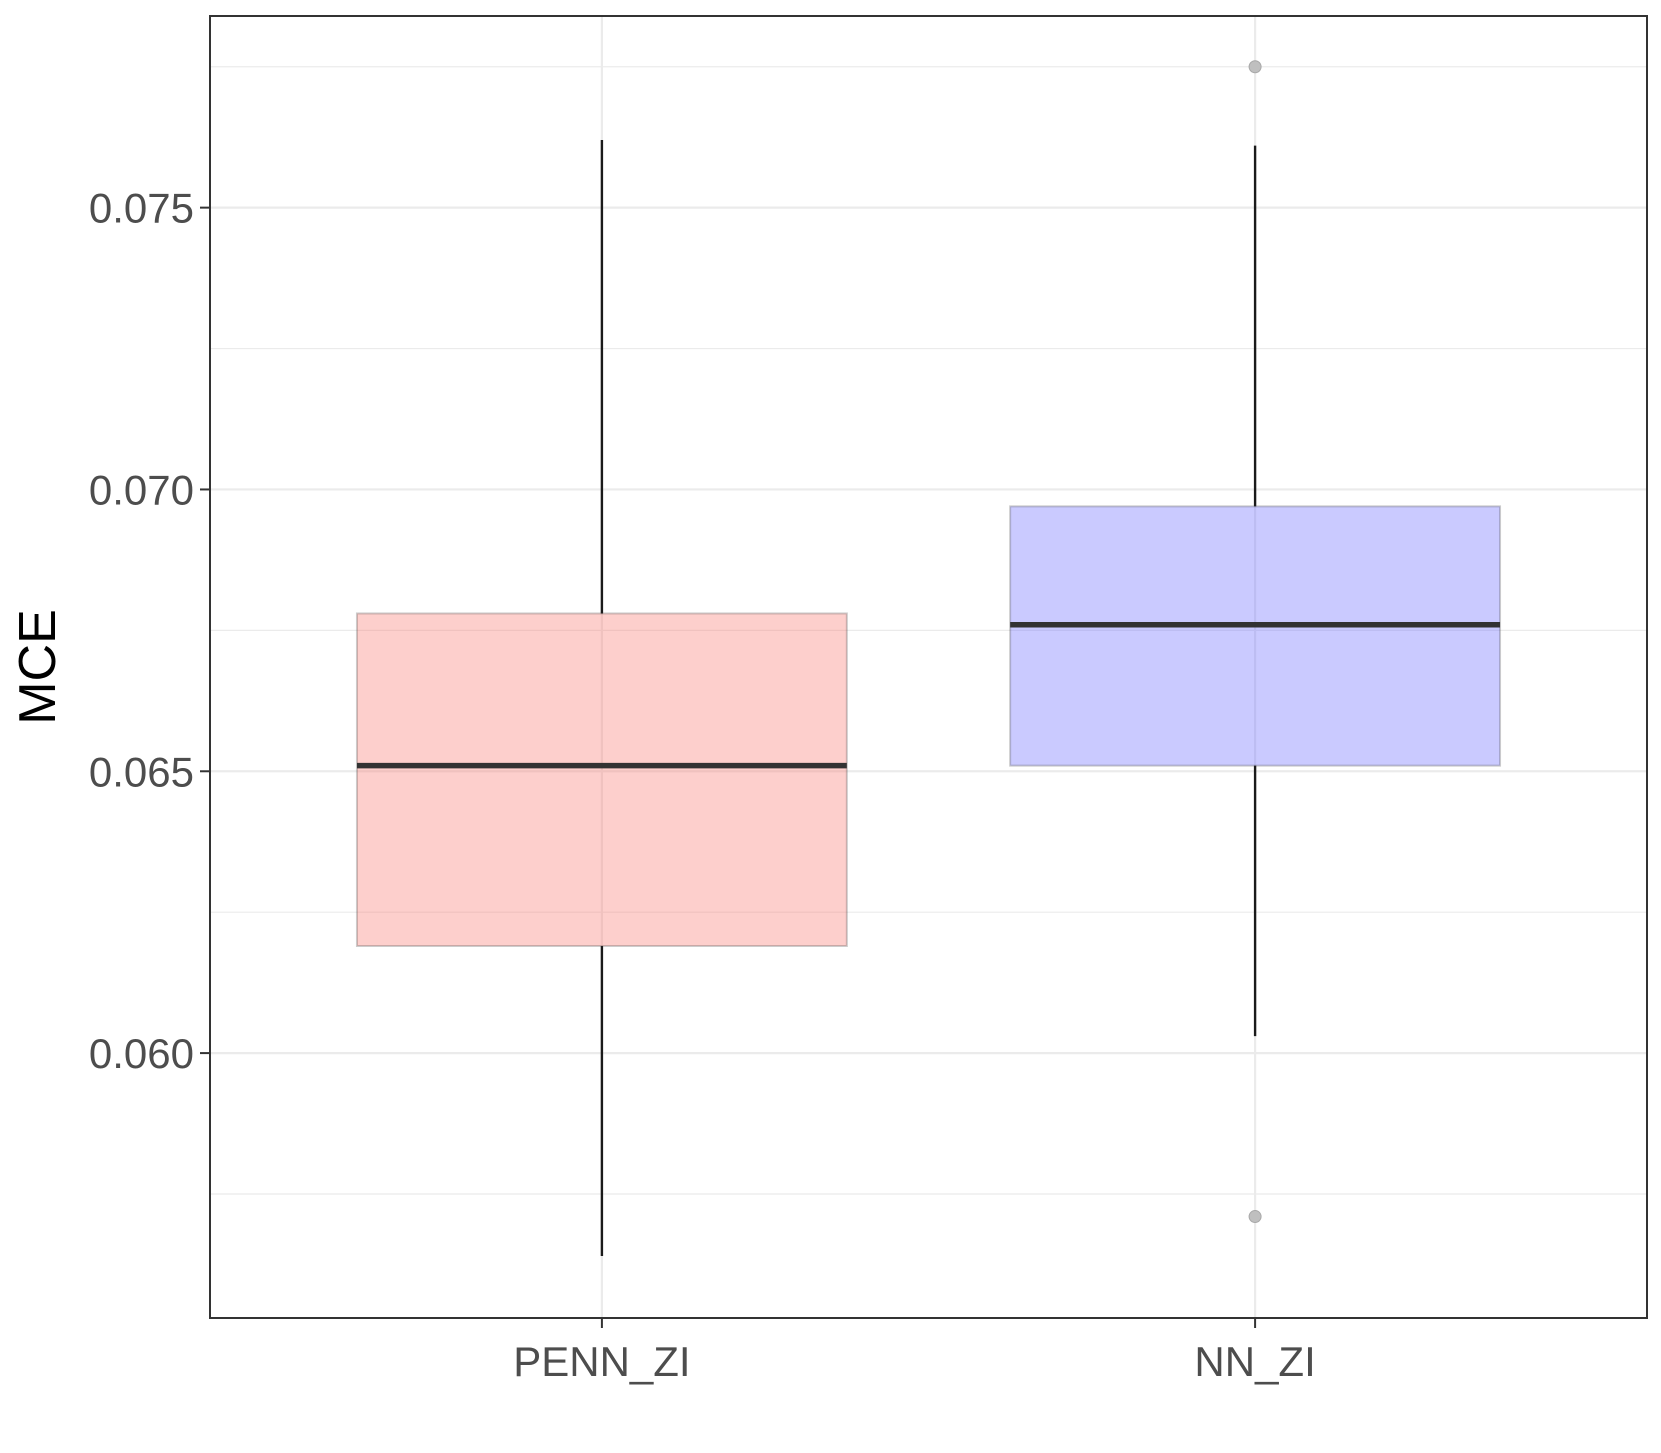  I want to click on y-tick-label: 0.070, so click(141, 489).